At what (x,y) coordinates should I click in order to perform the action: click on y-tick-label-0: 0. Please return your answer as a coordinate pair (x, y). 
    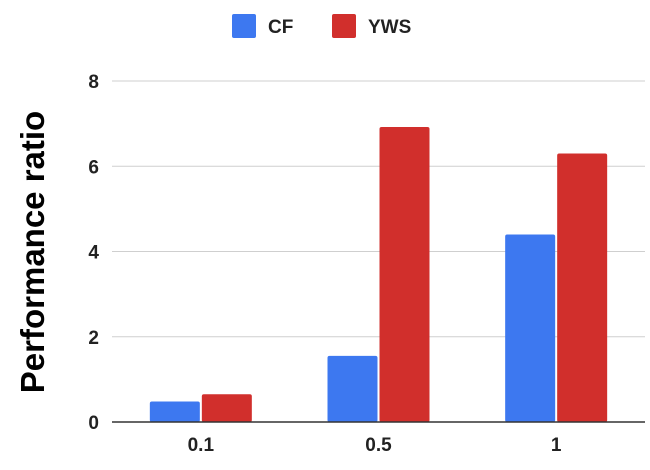
    Looking at the image, I should click on (93, 423).